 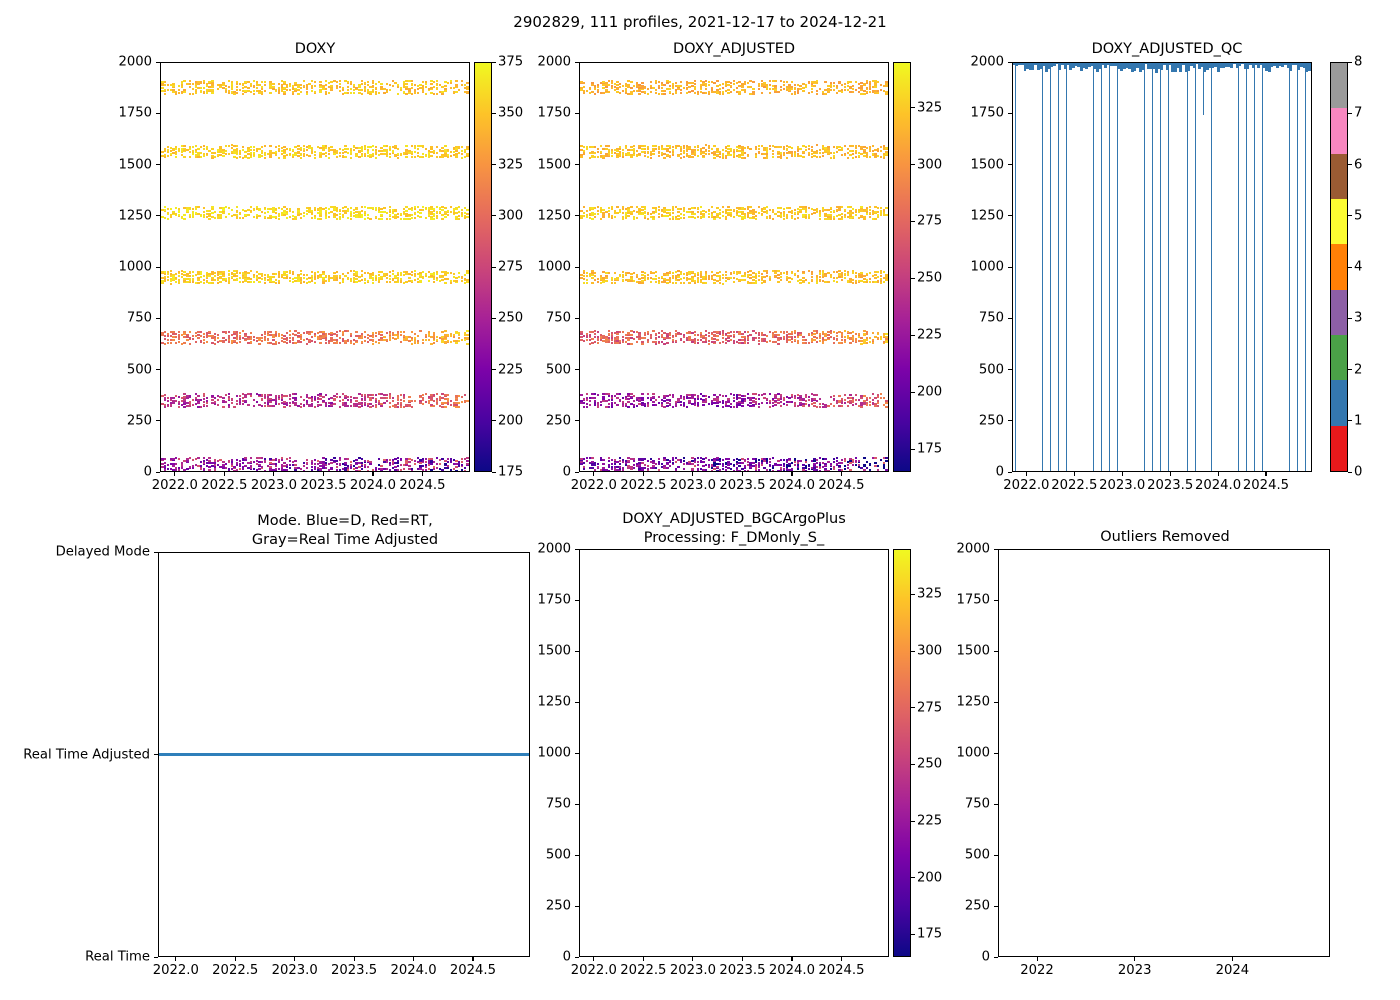 What do you see at coordinates (315, 267) in the screenshot?
I see `doxy-plot-area` at bounding box center [315, 267].